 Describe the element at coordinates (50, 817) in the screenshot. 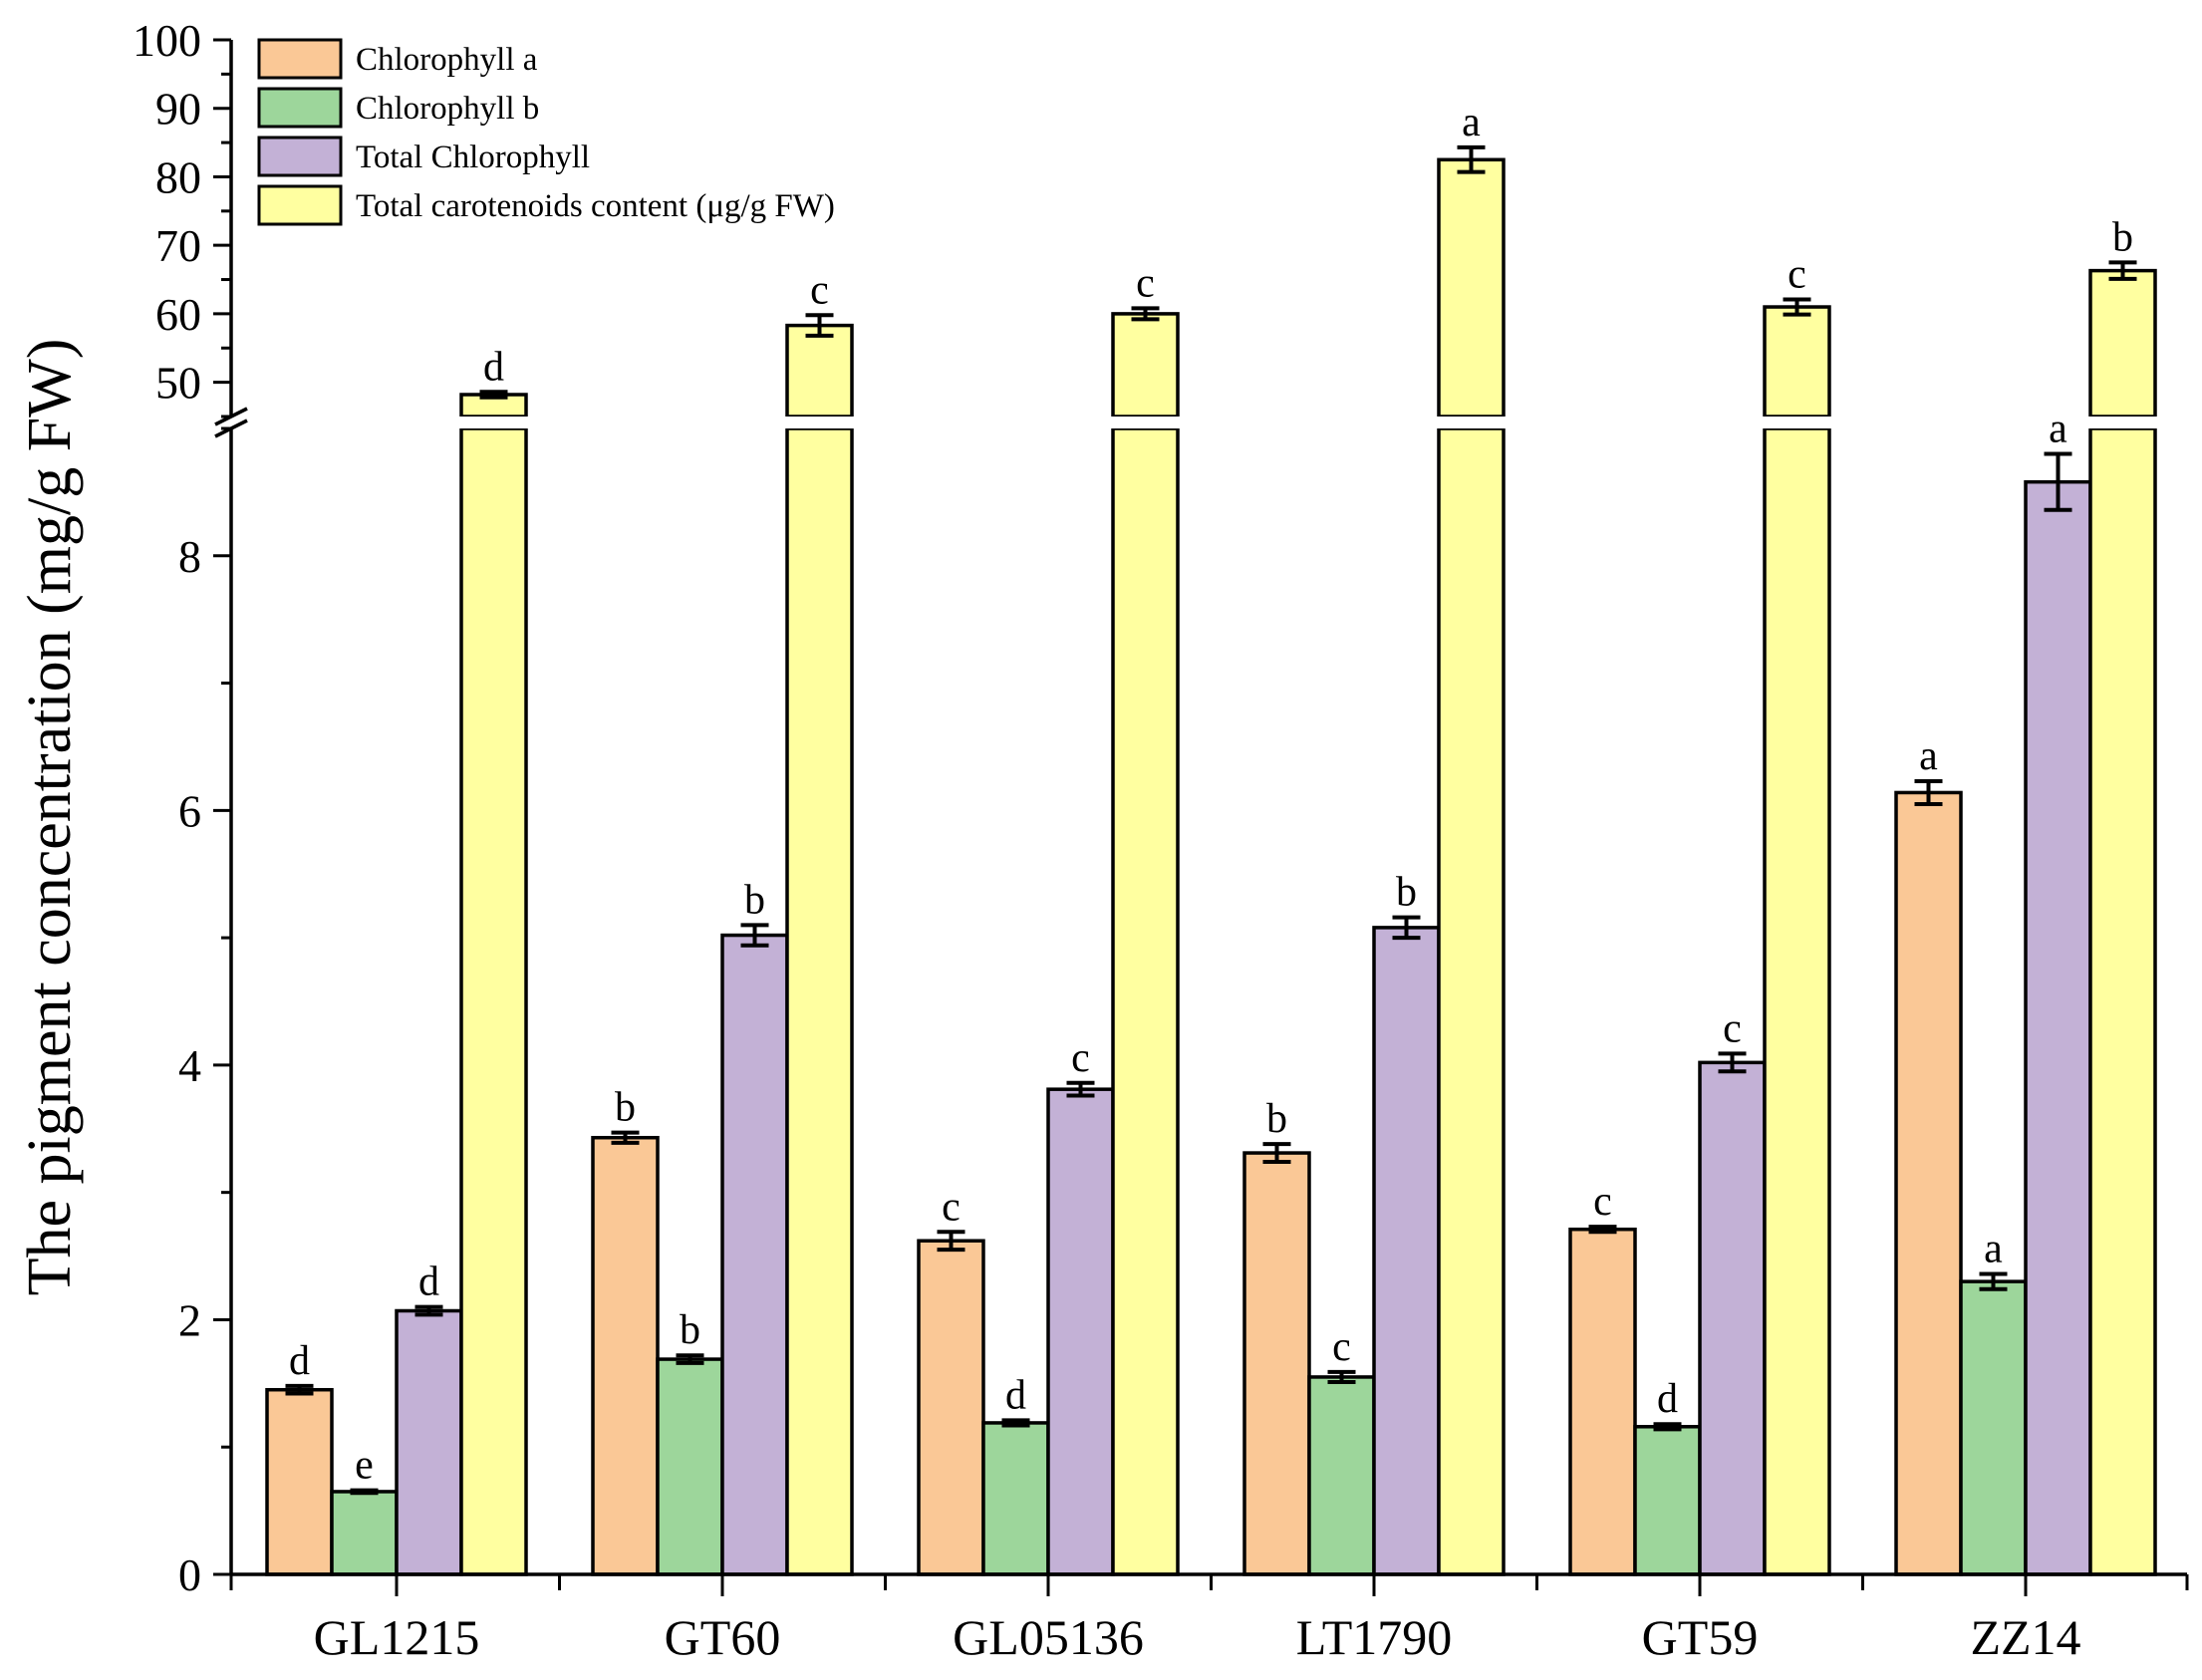

I see `y-axis-label: The pigment concentration (mg/g FW)` at that location.